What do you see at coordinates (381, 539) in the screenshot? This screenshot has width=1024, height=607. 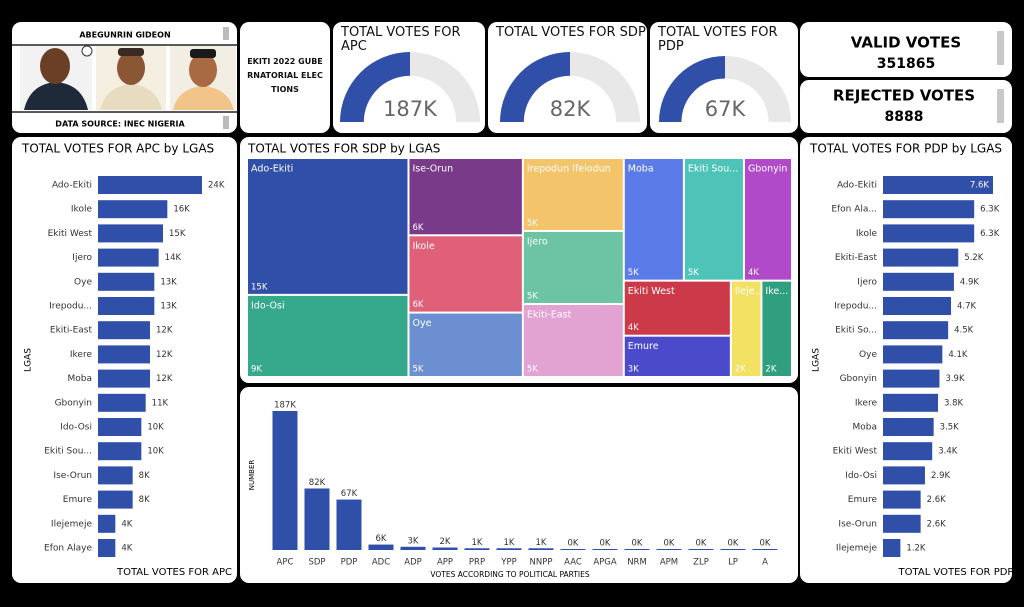 I see `value-label: 6K` at bounding box center [381, 539].